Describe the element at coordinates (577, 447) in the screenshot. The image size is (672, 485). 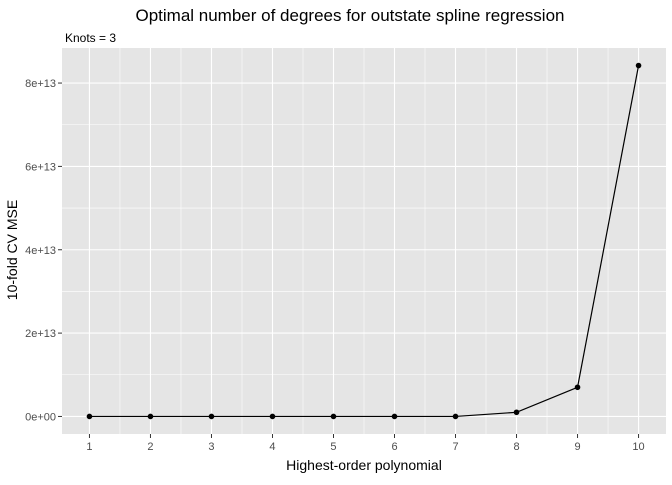
I see `x-tick-label: 9` at that location.